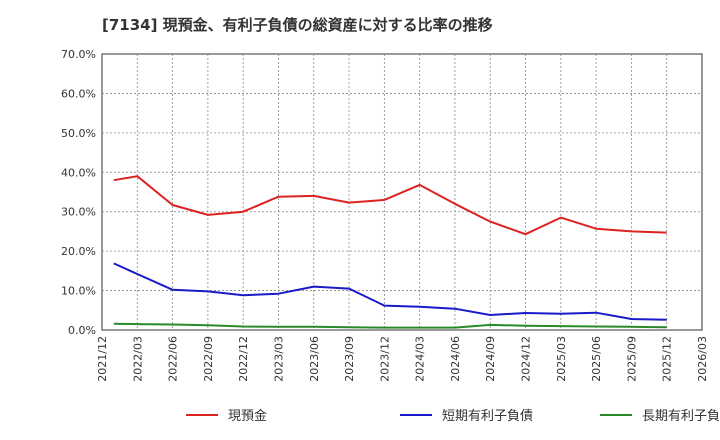 The height and width of the screenshot is (440, 720). Describe the element at coordinates (173, 359) in the screenshot. I see `x-tick-label: 2022/06` at that location.